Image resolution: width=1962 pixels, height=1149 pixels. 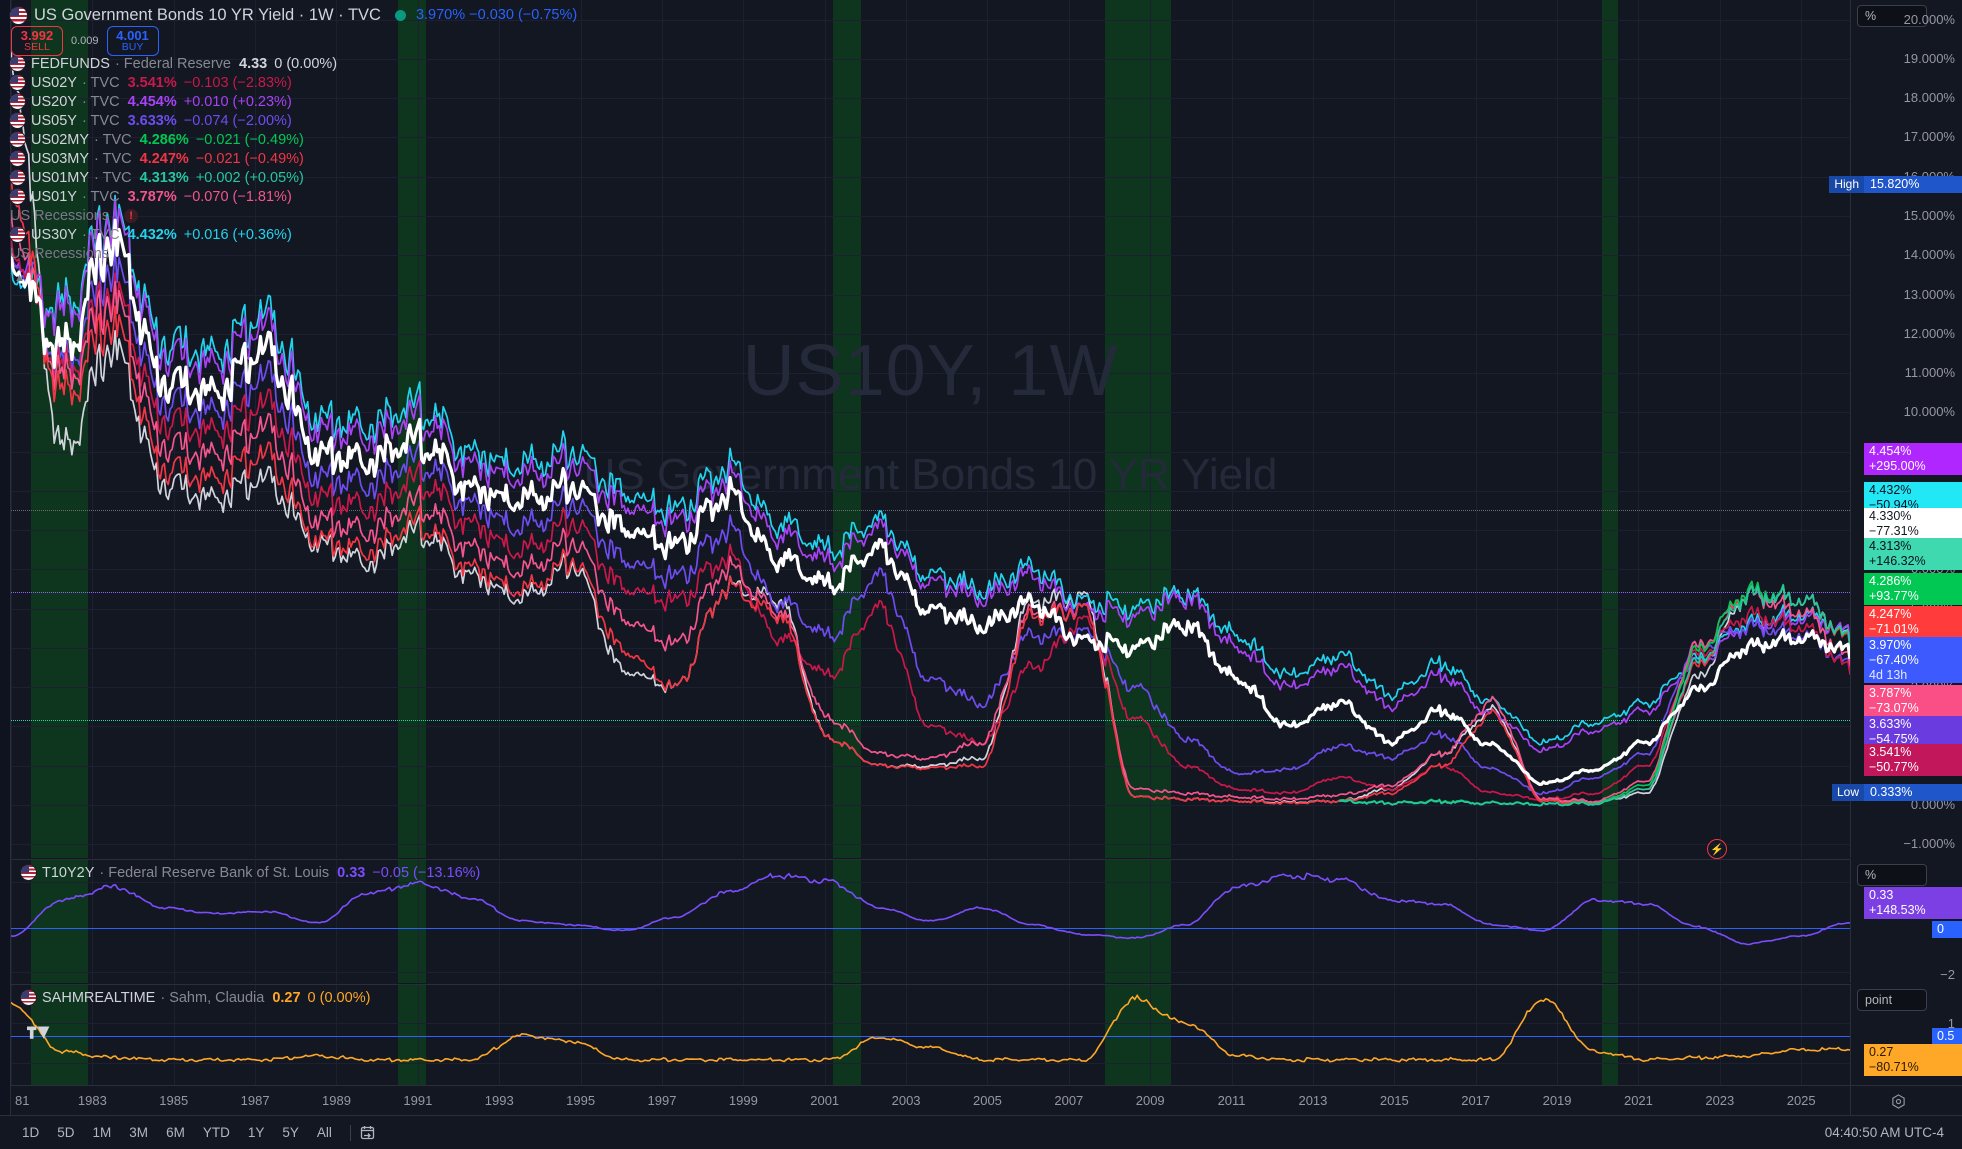 I want to click on legend-row-us03my: US03MY · TVC 4.247% −0.021 (−0.49%), so click(x=293, y=158).